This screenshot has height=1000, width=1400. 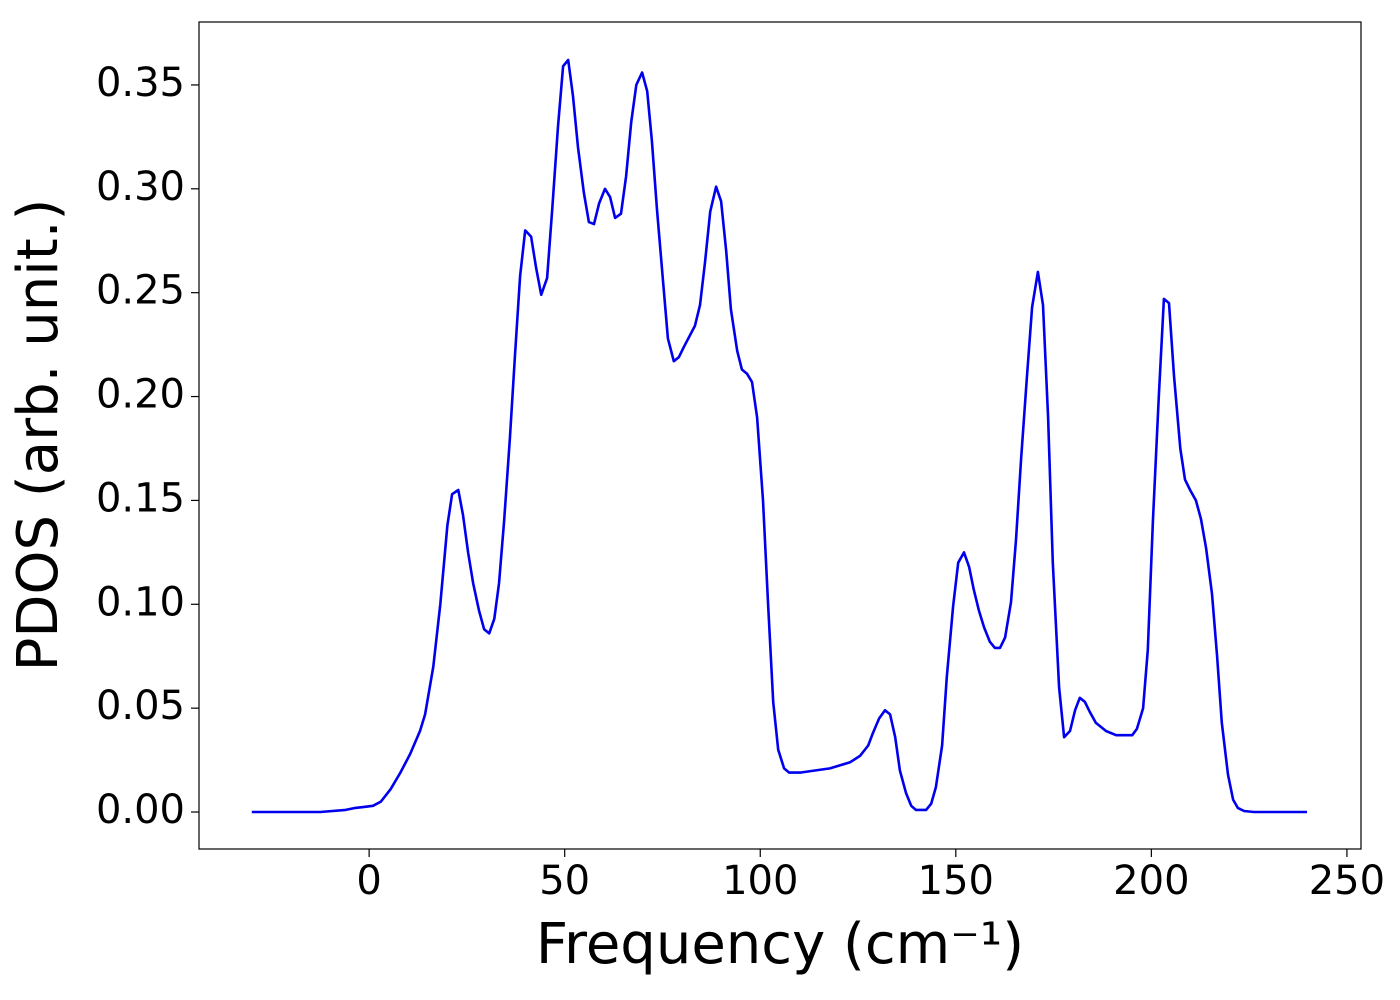 I want to click on y-tick-label: 0.05, so click(x=140, y=706).